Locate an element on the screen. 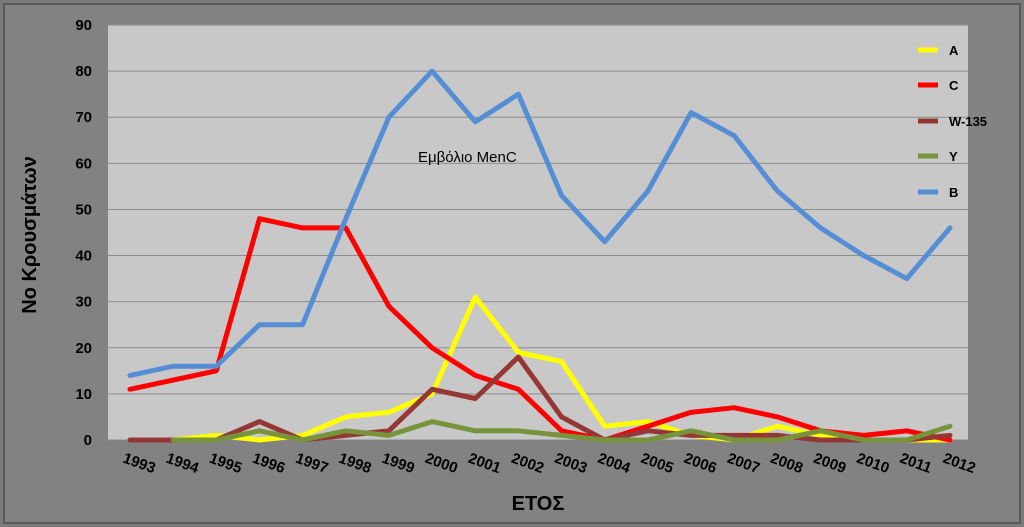 Image resolution: width=1024 pixels, height=527 pixels. legend-label: C is located at coordinates (954, 85).